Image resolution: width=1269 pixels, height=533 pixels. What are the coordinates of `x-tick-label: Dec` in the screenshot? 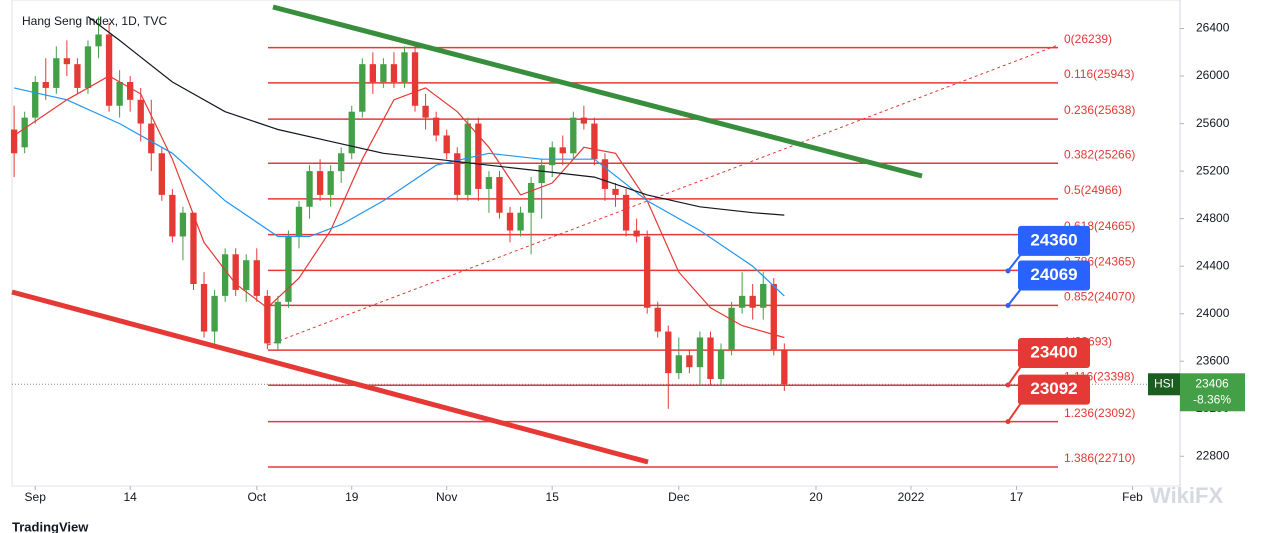 It's located at (678, 497).